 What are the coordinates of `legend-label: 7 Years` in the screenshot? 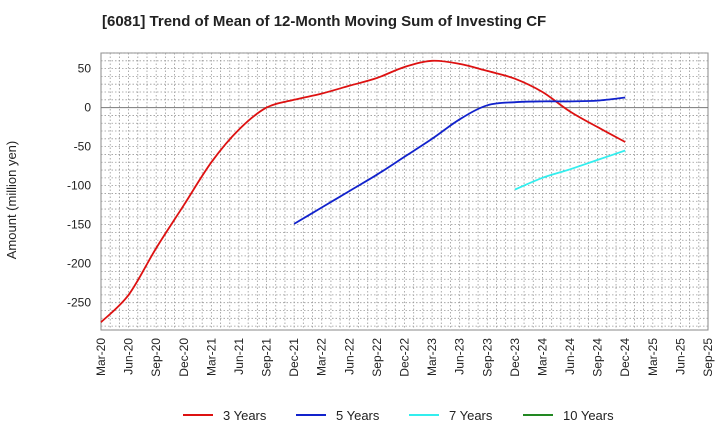 It's located at (471, 415).